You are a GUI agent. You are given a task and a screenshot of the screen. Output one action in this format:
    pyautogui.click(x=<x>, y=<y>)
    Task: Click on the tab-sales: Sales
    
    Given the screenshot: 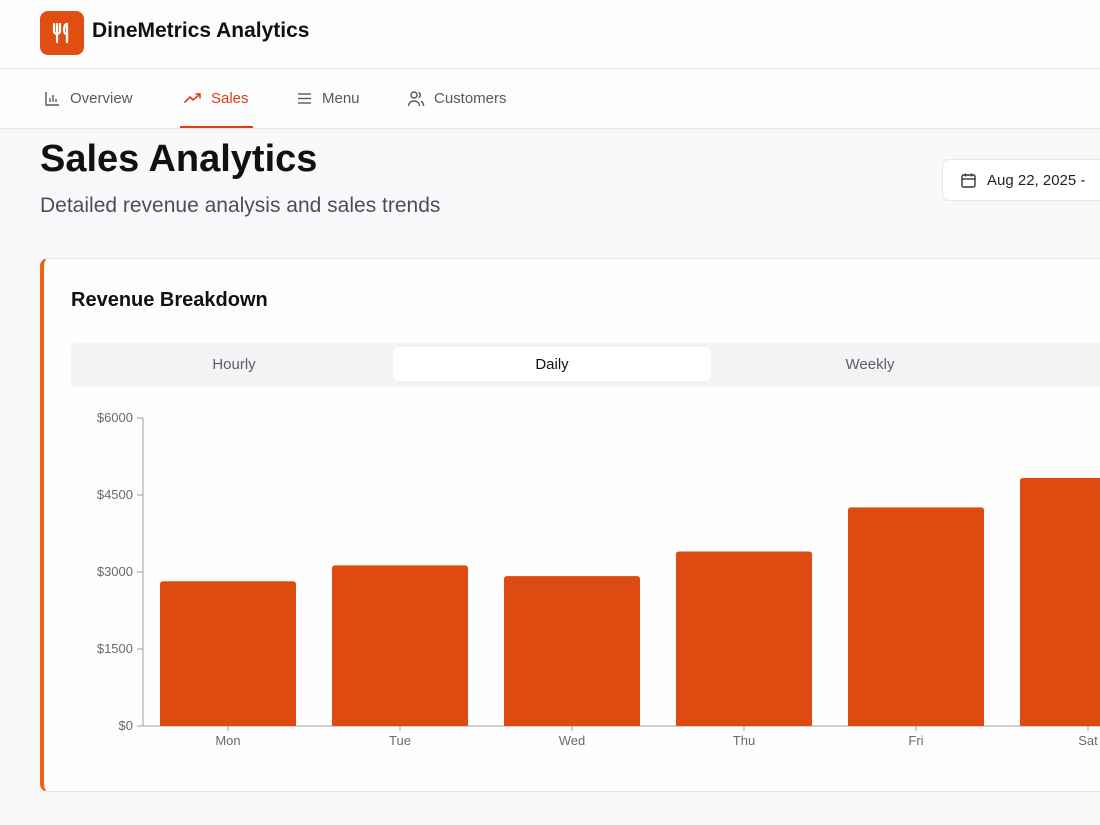 What is the action you would take?
    pyautogui.click(x=216, y=98)
    